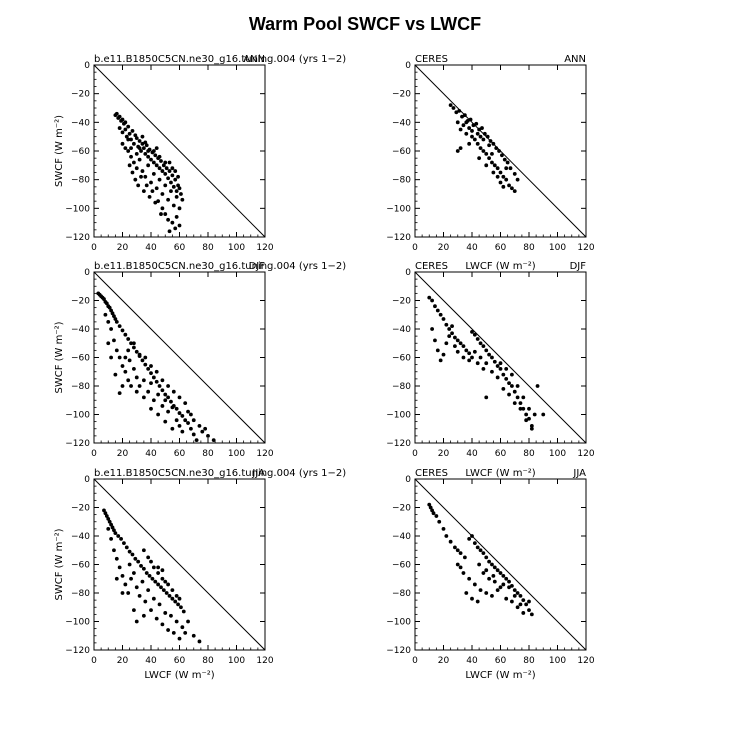  What do you see at coordinates (401, 594) in the screenshot?
I see `y-tick-label: −80` at bounding box center [401, 594].